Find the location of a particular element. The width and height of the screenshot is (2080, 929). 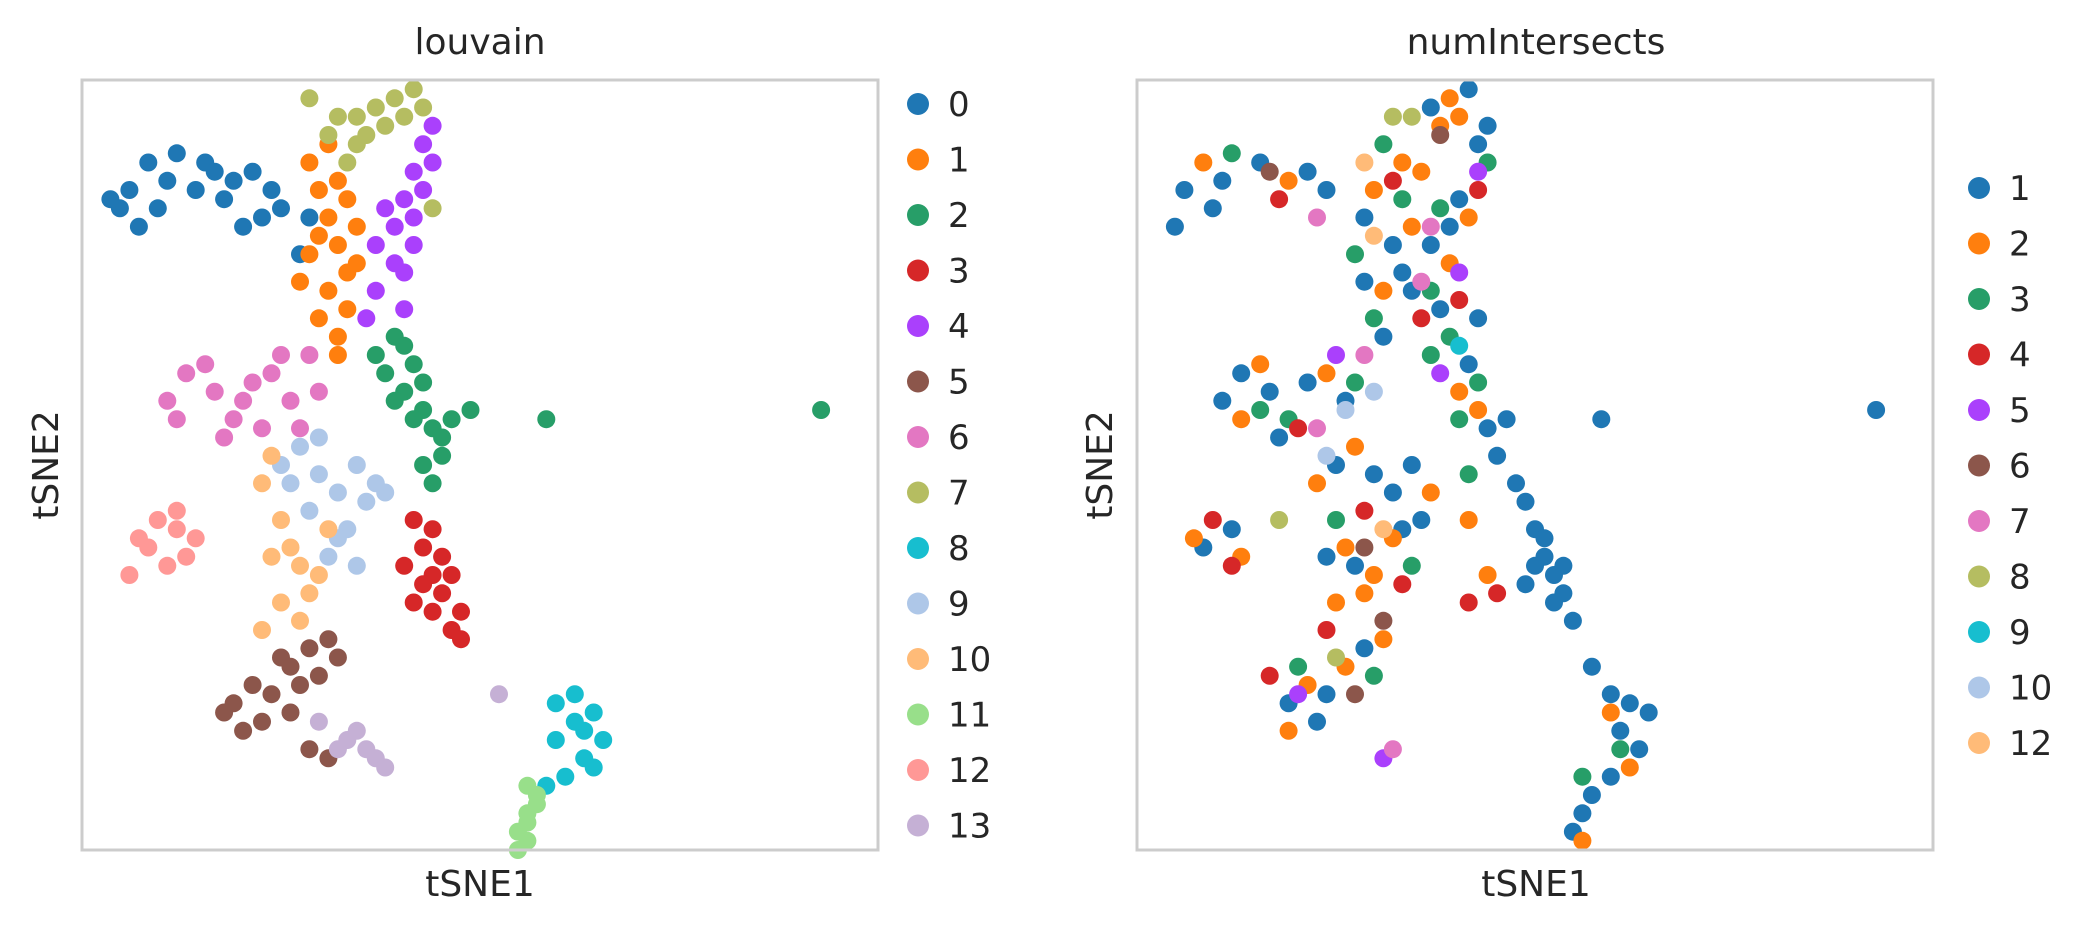

louvain-legend-label-9: 9 is located at coordinates (959, 605).